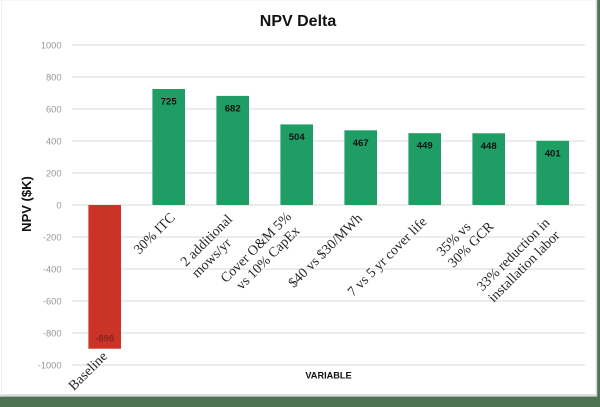 The width and height of the screenshot is (600, 407). I want to click on svg-text: 400, so click(54, 142).